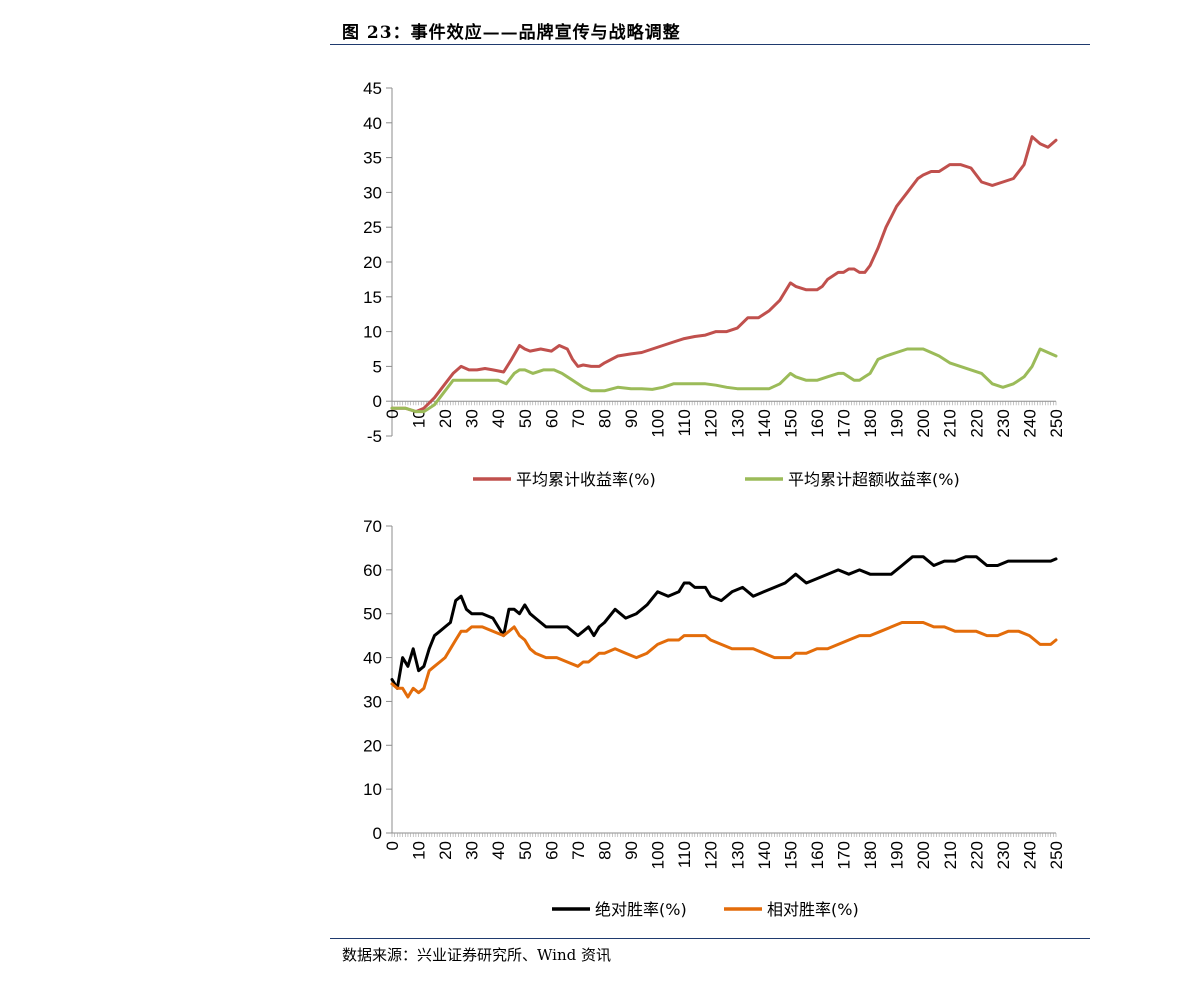 The image size is (1191, 982). What do you see at coordinates (476, 955) in the screenshot?
I see `data-source: 数据来源：兴业证券研究所、Wind 资讯` at bounding box center [476, 955].